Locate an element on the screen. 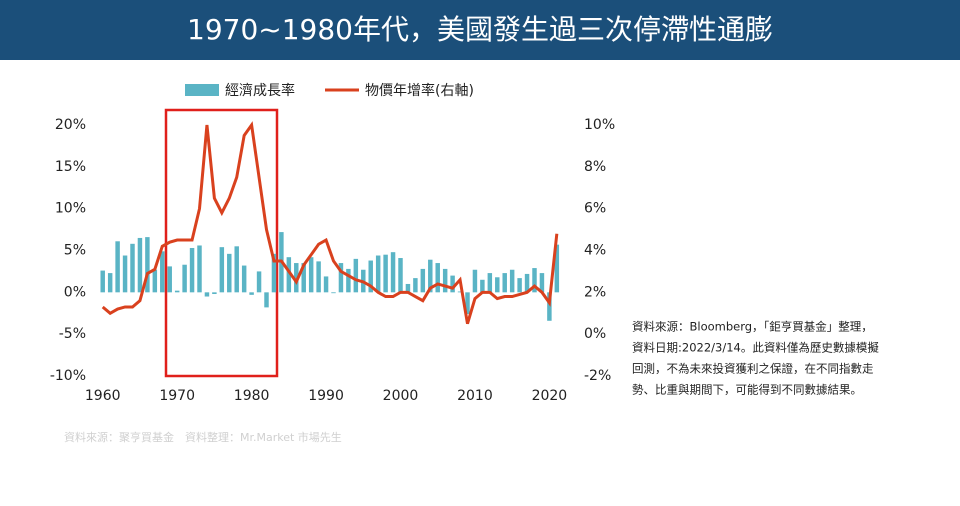 The height and width of the screenshot is (506, 960). note-line: 回測，不為未來投資獲利之保證，在不同指數走 is located at coordinates (753, 369).